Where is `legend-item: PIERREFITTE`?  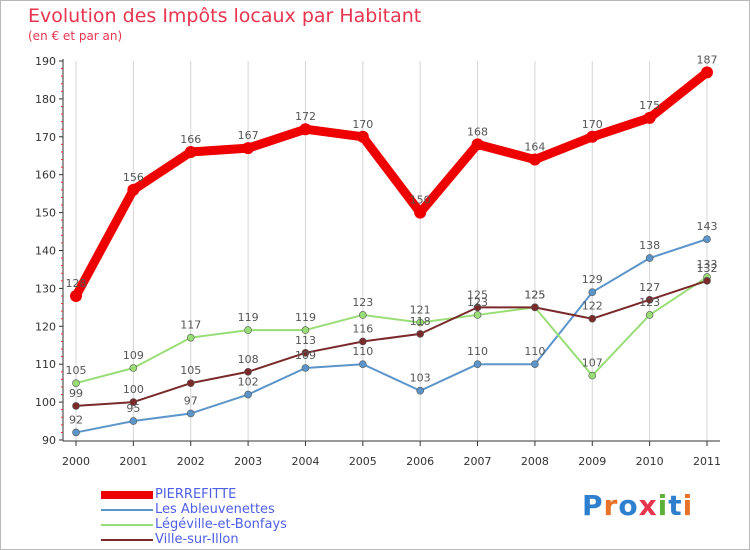 legend-item: PIERREFITTE is located at coordinates (194, 494).